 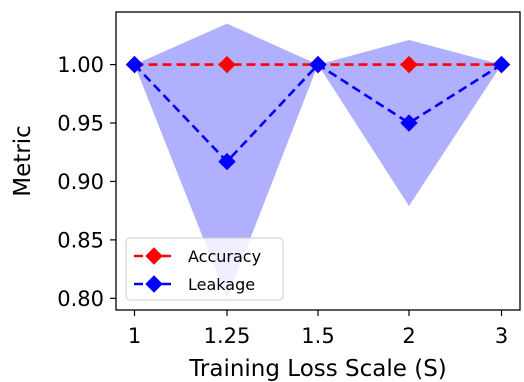 I want to click on legend-label-accuracy: Accuracy, so click(x=224, y=256).